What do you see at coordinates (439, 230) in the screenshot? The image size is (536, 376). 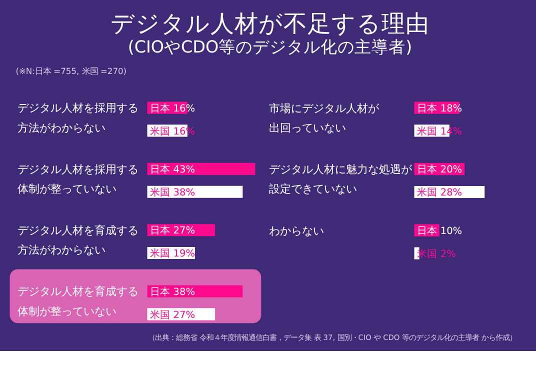 I see `data-label: 日本 10%` at bounding box center [439, 230].